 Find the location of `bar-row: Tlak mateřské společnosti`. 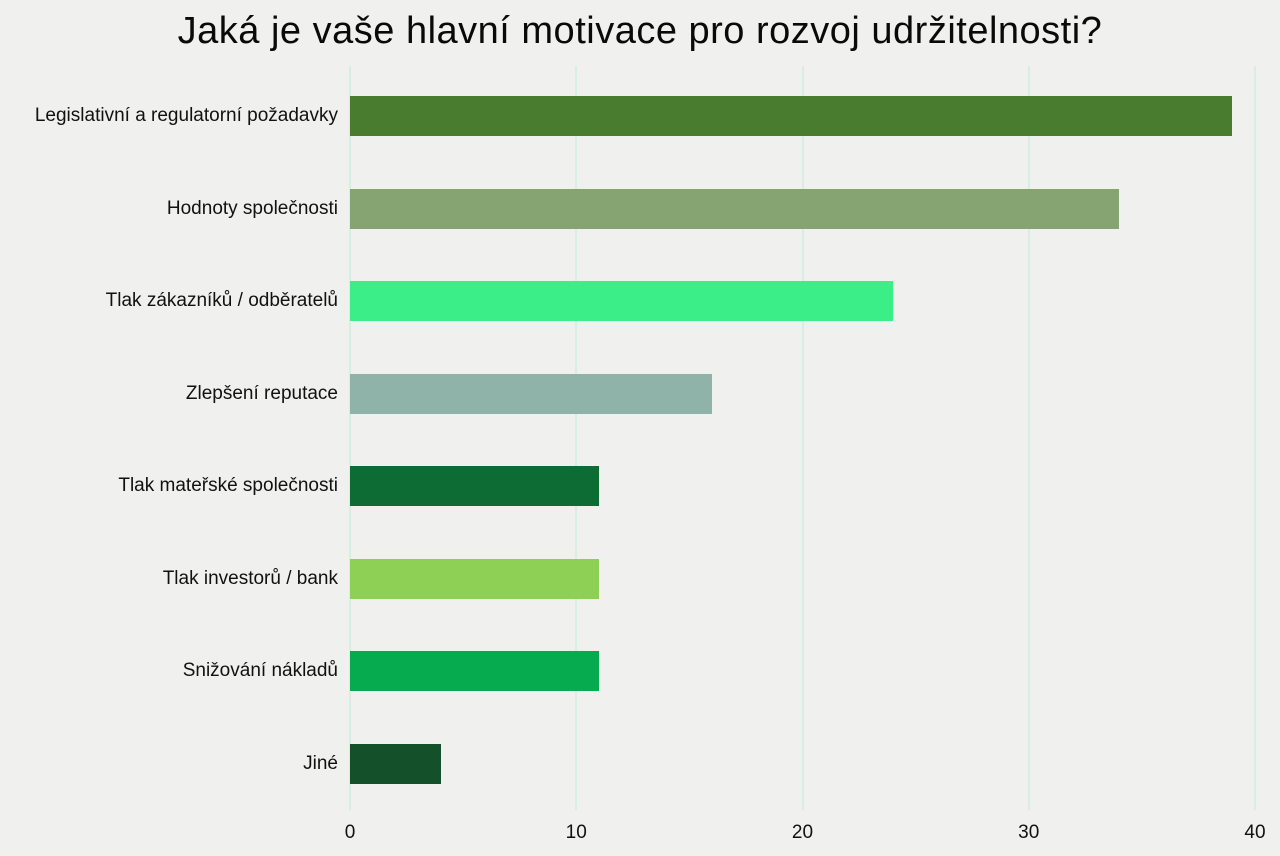

bar-row: Tlak mateřské společnosti is located at coordinates (686, 486).